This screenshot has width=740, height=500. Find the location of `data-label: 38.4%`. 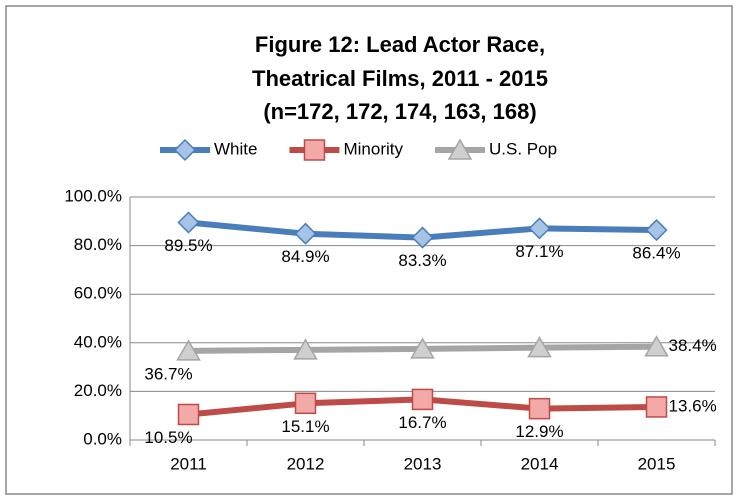

data-label: 38.4% is located at coordinates (693, 345).